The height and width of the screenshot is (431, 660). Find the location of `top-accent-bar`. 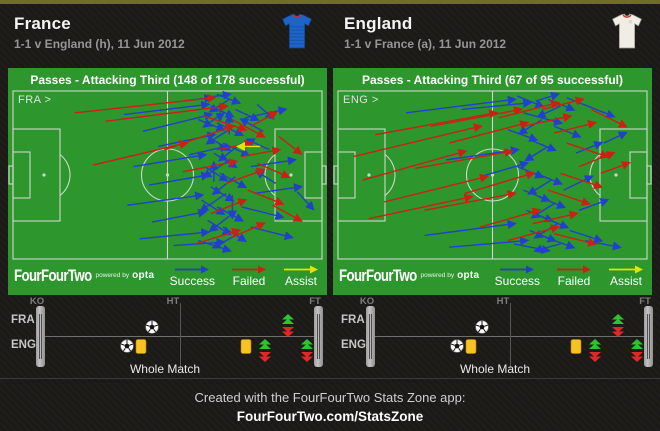

top-accent-bar is located at coordinates (330, 2).